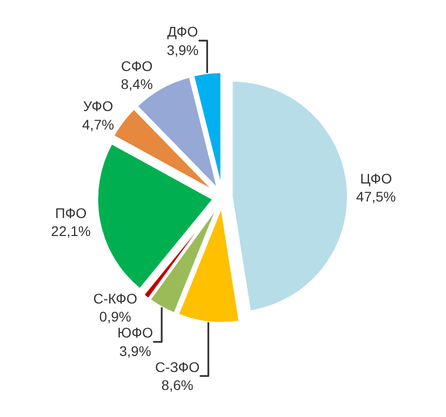 The height and width of the screenshot is (417, 446). What do you see at coordinates (182, 32) in the screenshot?
I see `slice-label: ДФО` at bounding box center [182, 32].